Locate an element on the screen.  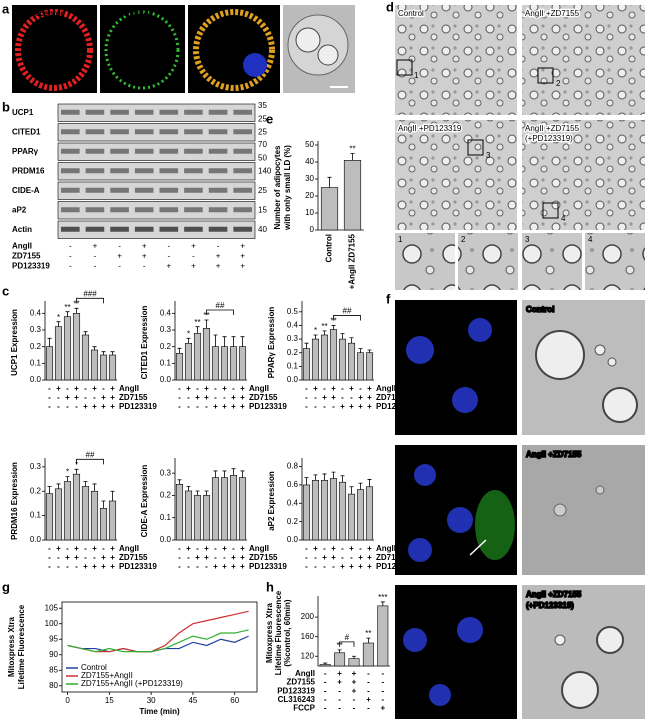
y-tick-label: 50 is located at coordinates (309, 144).